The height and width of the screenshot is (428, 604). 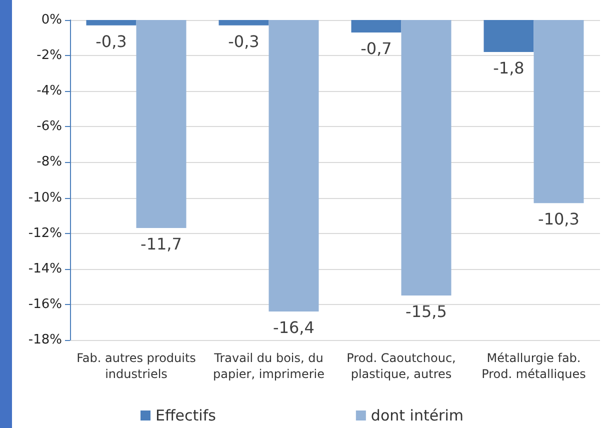 I want to click on y-tick-label: -14%, so click(x=45, y=268).